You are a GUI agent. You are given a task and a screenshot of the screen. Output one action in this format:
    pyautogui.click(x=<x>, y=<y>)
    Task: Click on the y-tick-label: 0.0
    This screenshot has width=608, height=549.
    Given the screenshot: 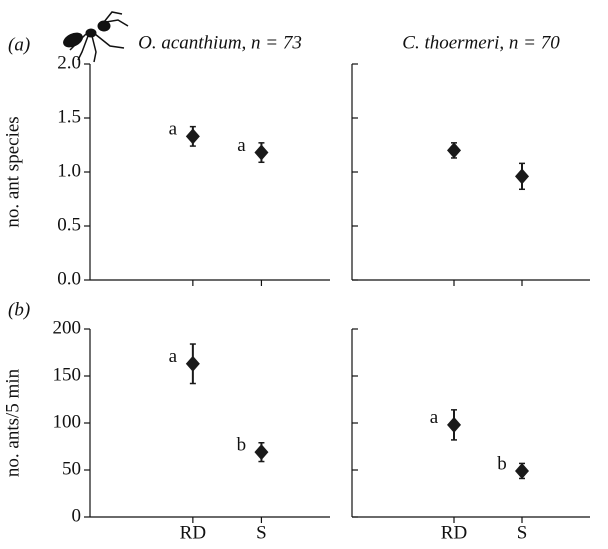 What is the action you would take?
    pyautogui.click(x=69, y=278)
    